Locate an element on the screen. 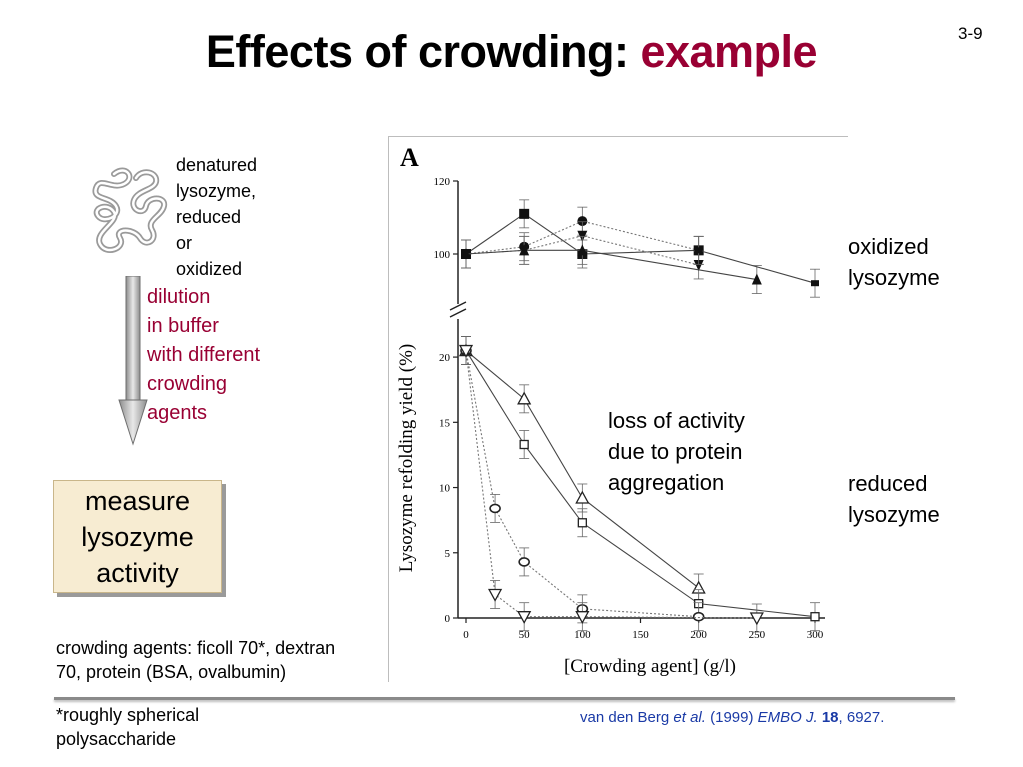 Image resolution: width=1023 pixels, height=767 pixels. citation-authors: van den Berg is located at coordinates (627, 717).